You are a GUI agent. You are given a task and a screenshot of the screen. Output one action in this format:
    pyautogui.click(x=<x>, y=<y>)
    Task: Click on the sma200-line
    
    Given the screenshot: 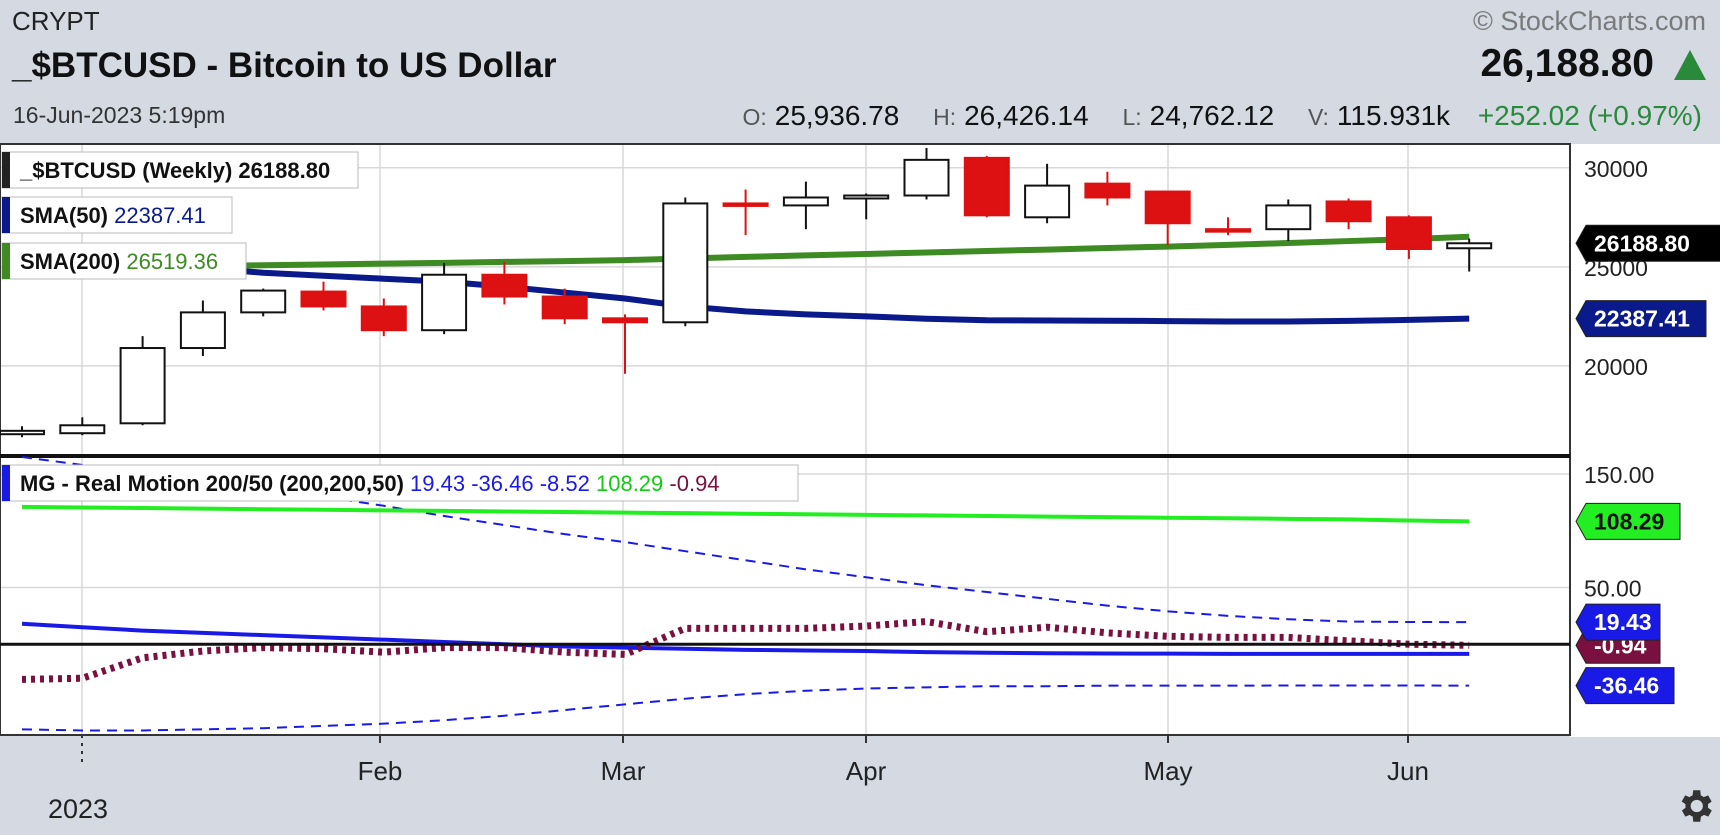 What is the action you would take?
    pyautogui.click(x=745, y=252)
    